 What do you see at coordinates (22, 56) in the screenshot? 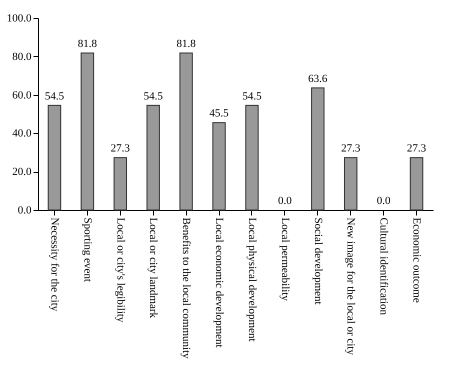
I see `y-tick-label: 80.0` at bounding box center [22, 56].